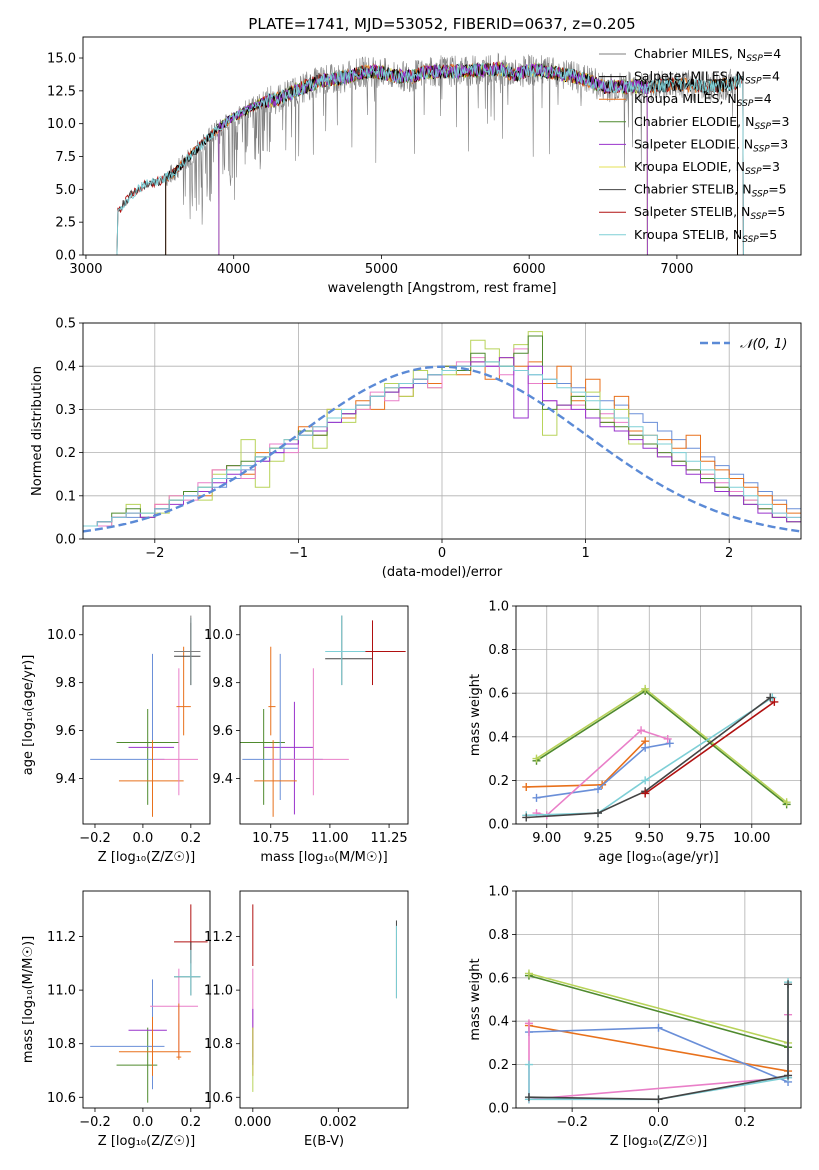 This screenshot has width=819, height=1170. Describe the element at coordinates (149, 1003) in the screenshot. I see `mass-vs-Z-plot` at that location.